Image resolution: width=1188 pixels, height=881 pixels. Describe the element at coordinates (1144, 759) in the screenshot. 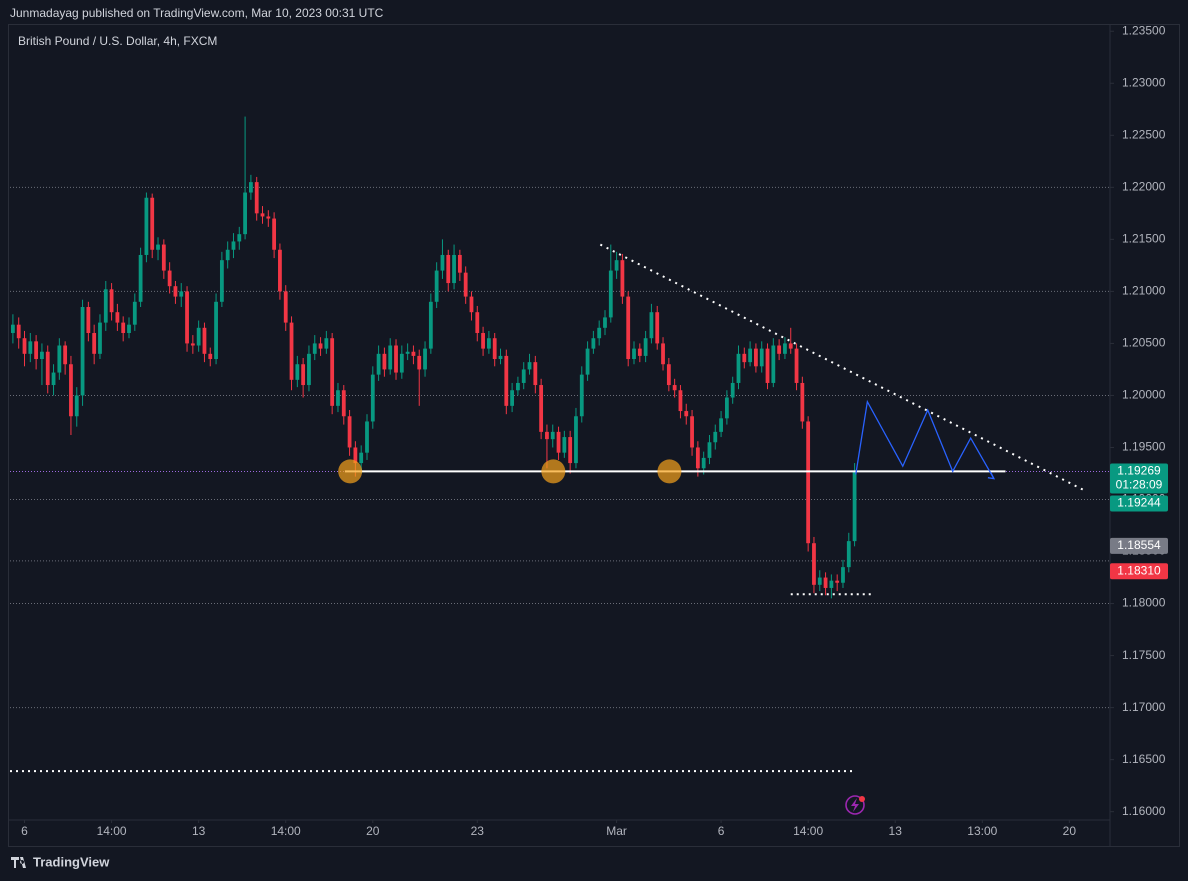

I see `y-tick-label: 1.16500` at that location.